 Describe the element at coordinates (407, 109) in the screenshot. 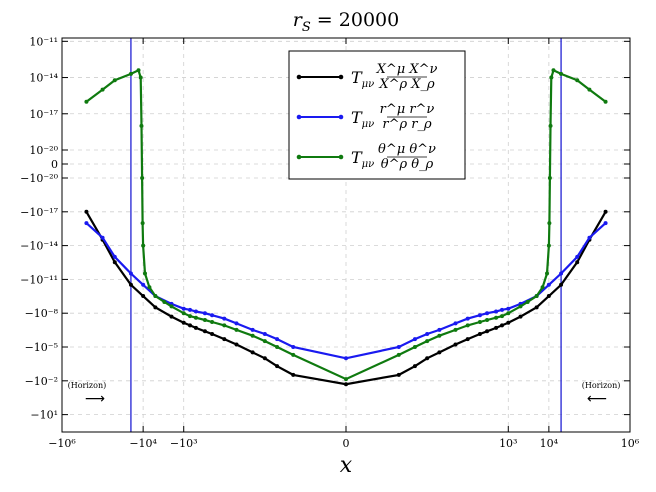

I see `legend-fraction-numerator: r^μ r^ν` at that location.